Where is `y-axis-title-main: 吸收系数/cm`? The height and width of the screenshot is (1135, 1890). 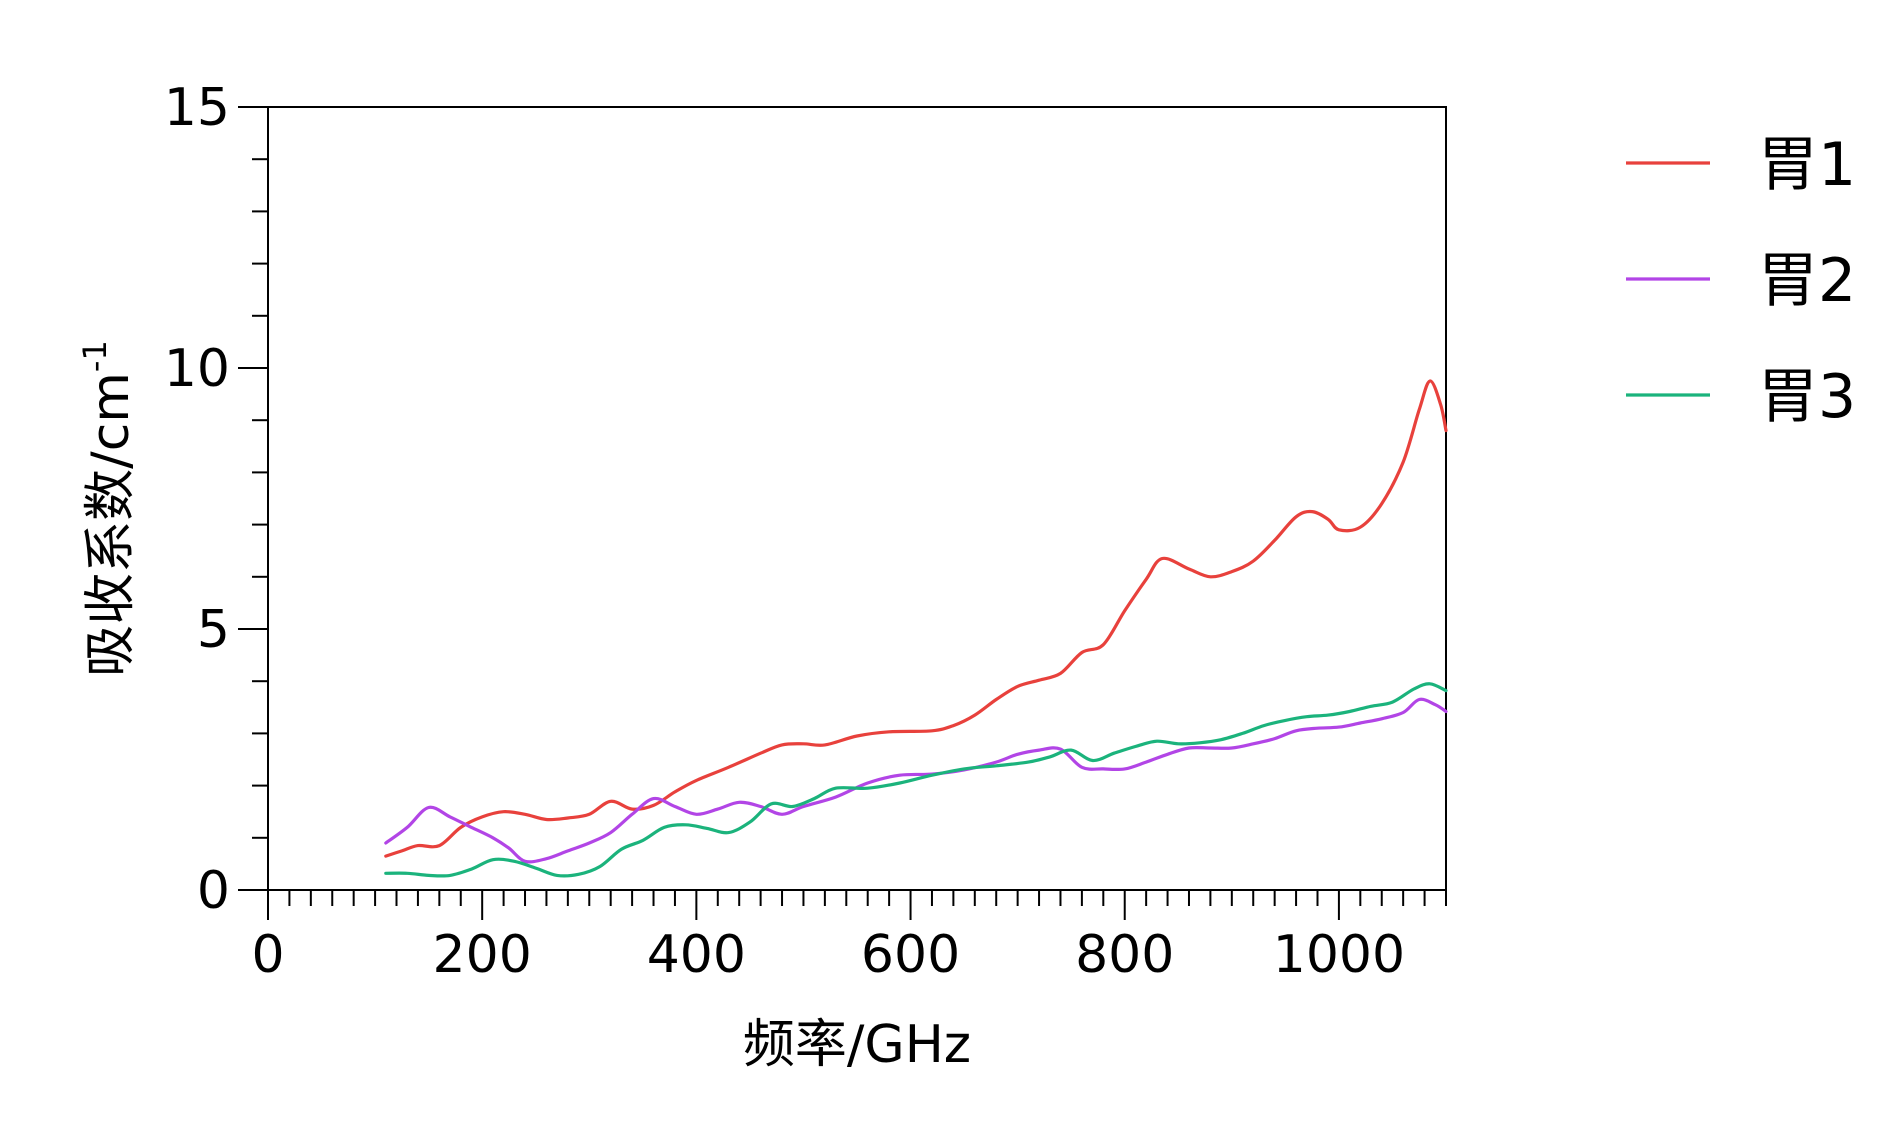 y-axis-title-main: 吸收系数/cm is located at coordinates (111, 524).